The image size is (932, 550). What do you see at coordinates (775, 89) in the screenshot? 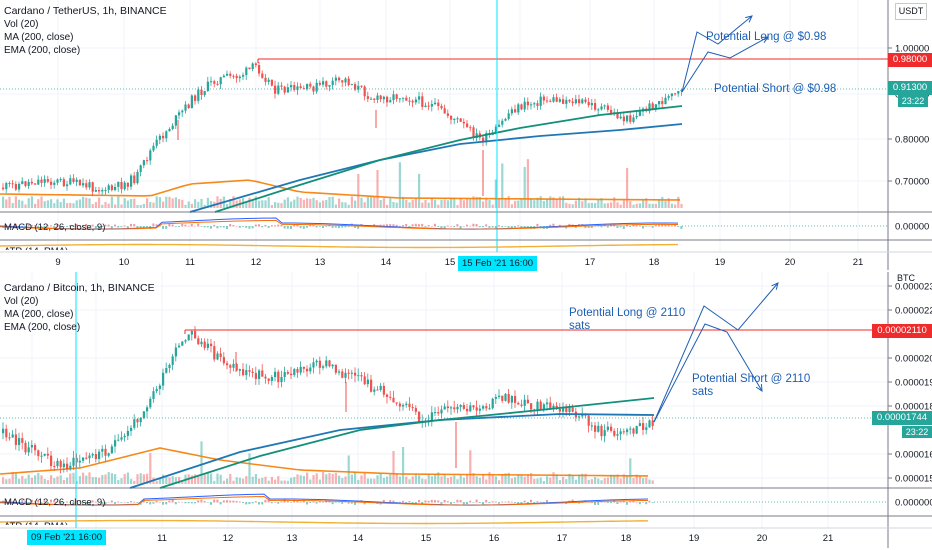
I see `top-short-annotation: Potential Short @ $0.98` at bounding box center [775, 89].